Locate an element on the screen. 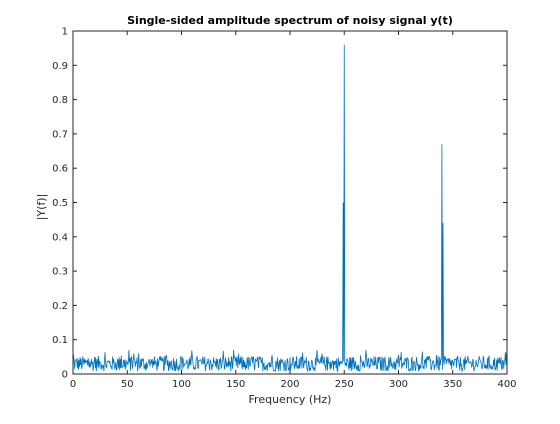 The height and width of the screenshot is (424, 560). y-tick-label: 0.5 is located at coordinates (60, 203).